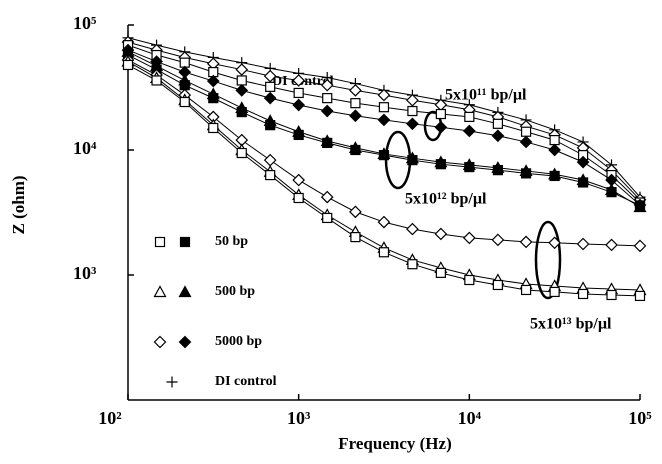  I want to click on annotation: 5x10¹³ bp/µl, so click(571, 324).